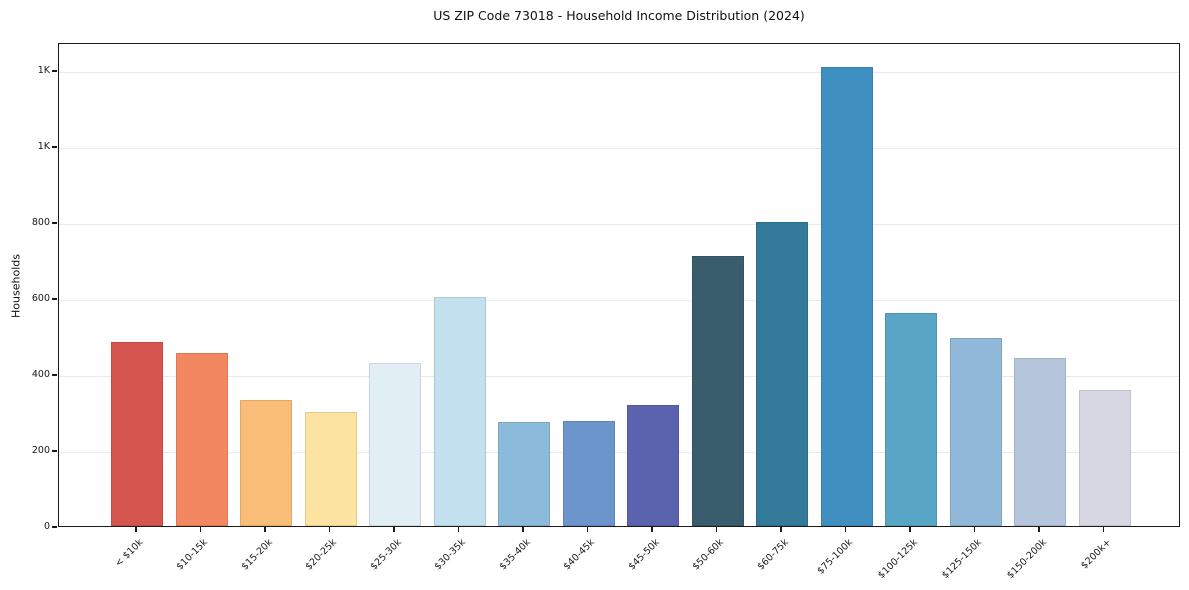 The image size is (1189, 590). I want to click on bar-$40-45k, so click(588, 473).